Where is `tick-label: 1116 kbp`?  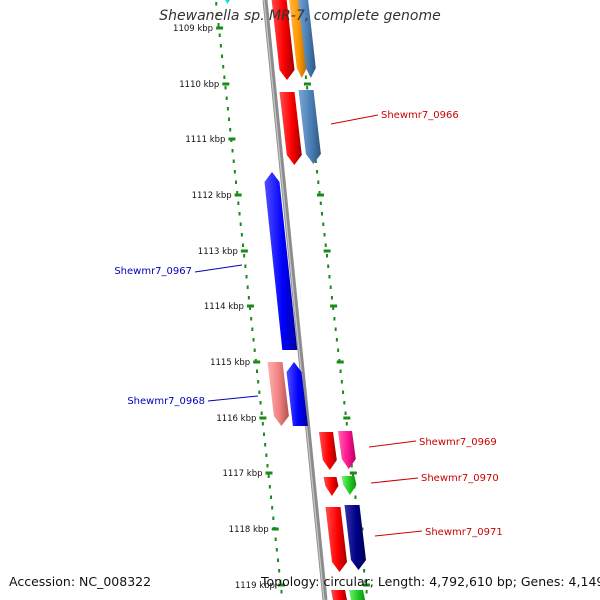
tick-label: 1116 kbp is located at coordinates (236, 419).